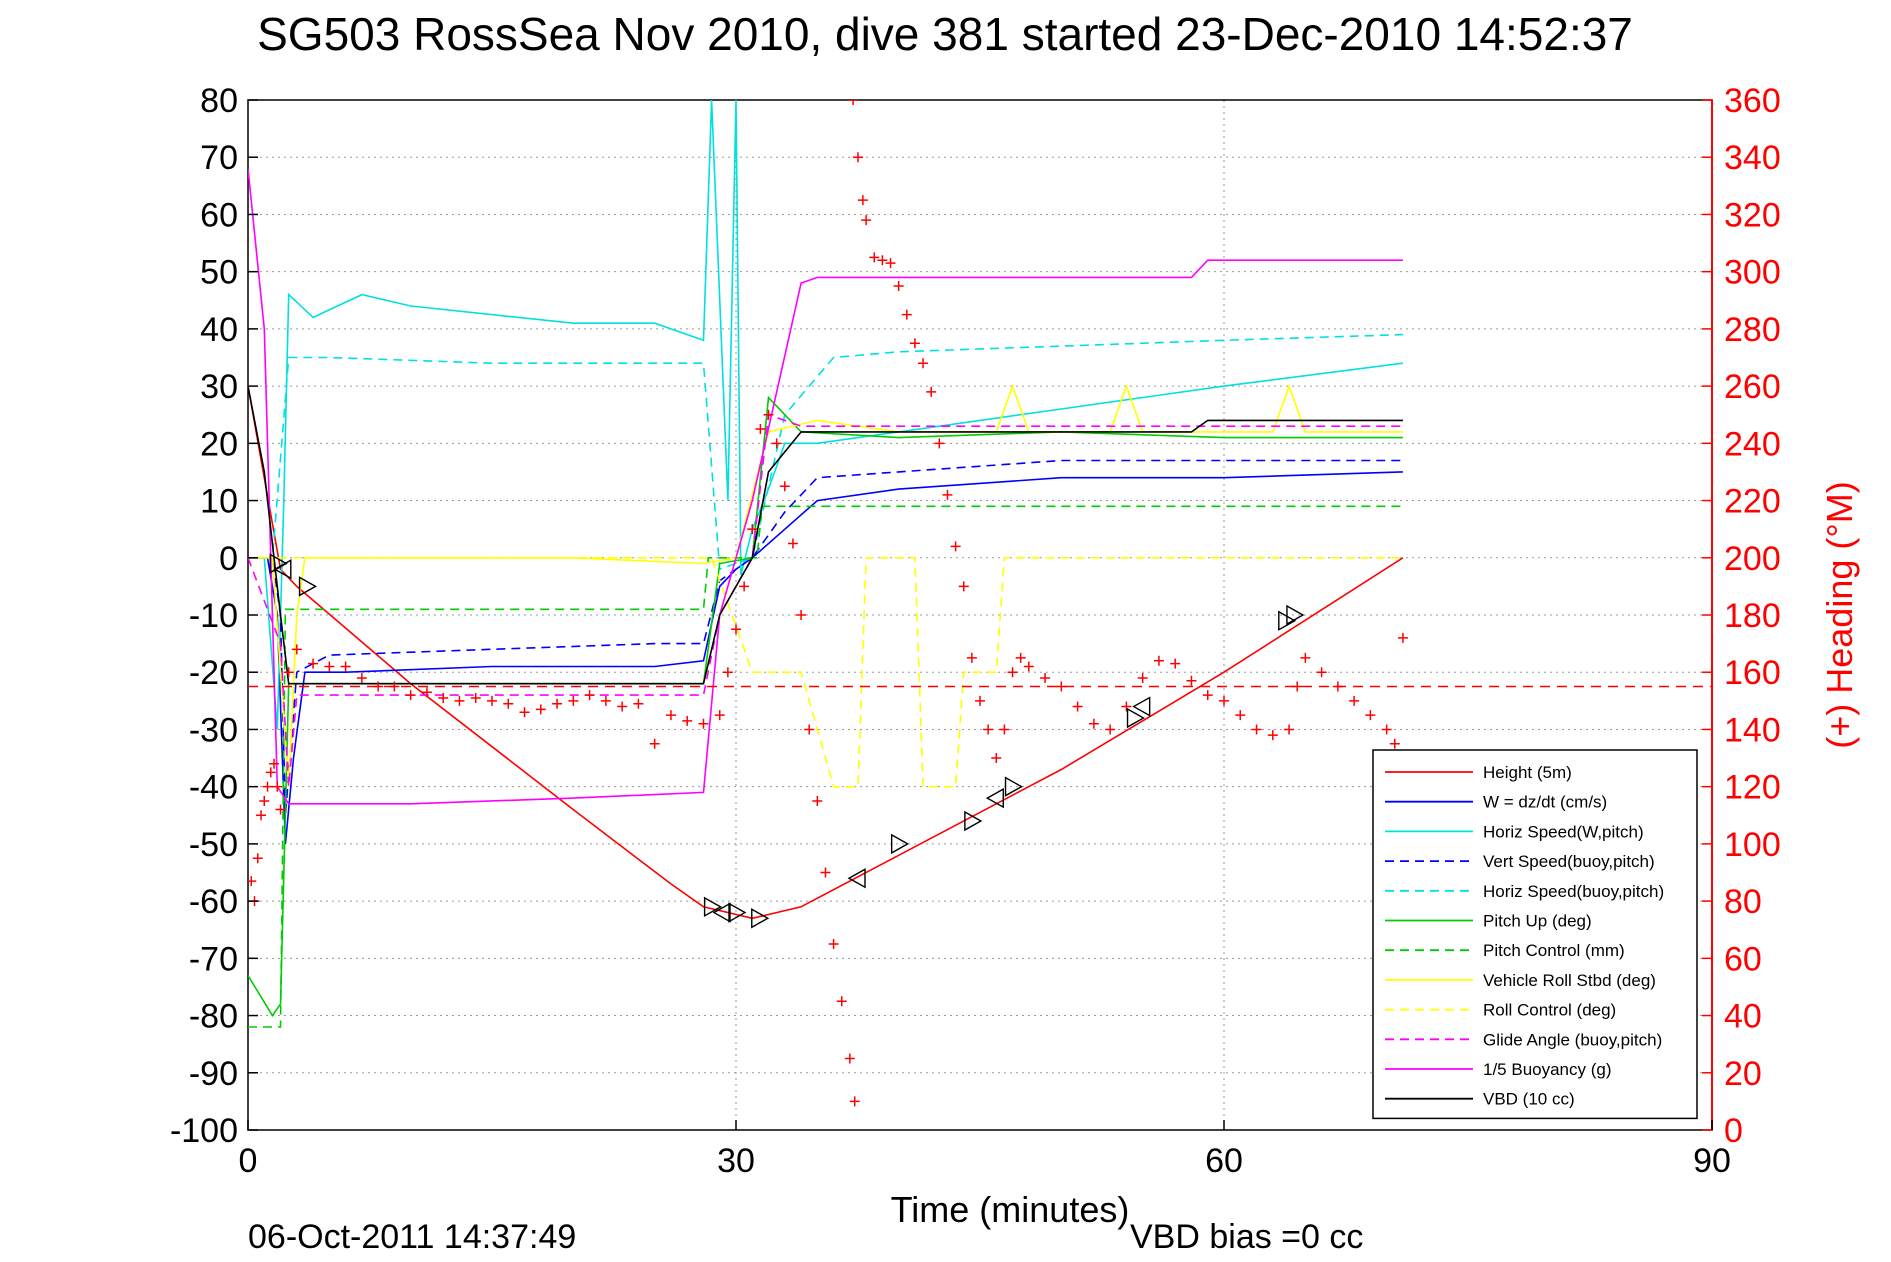 This screenshot has height=1262, width=1891. I want to click on right-tick-label: 260, so click(1752, 387).